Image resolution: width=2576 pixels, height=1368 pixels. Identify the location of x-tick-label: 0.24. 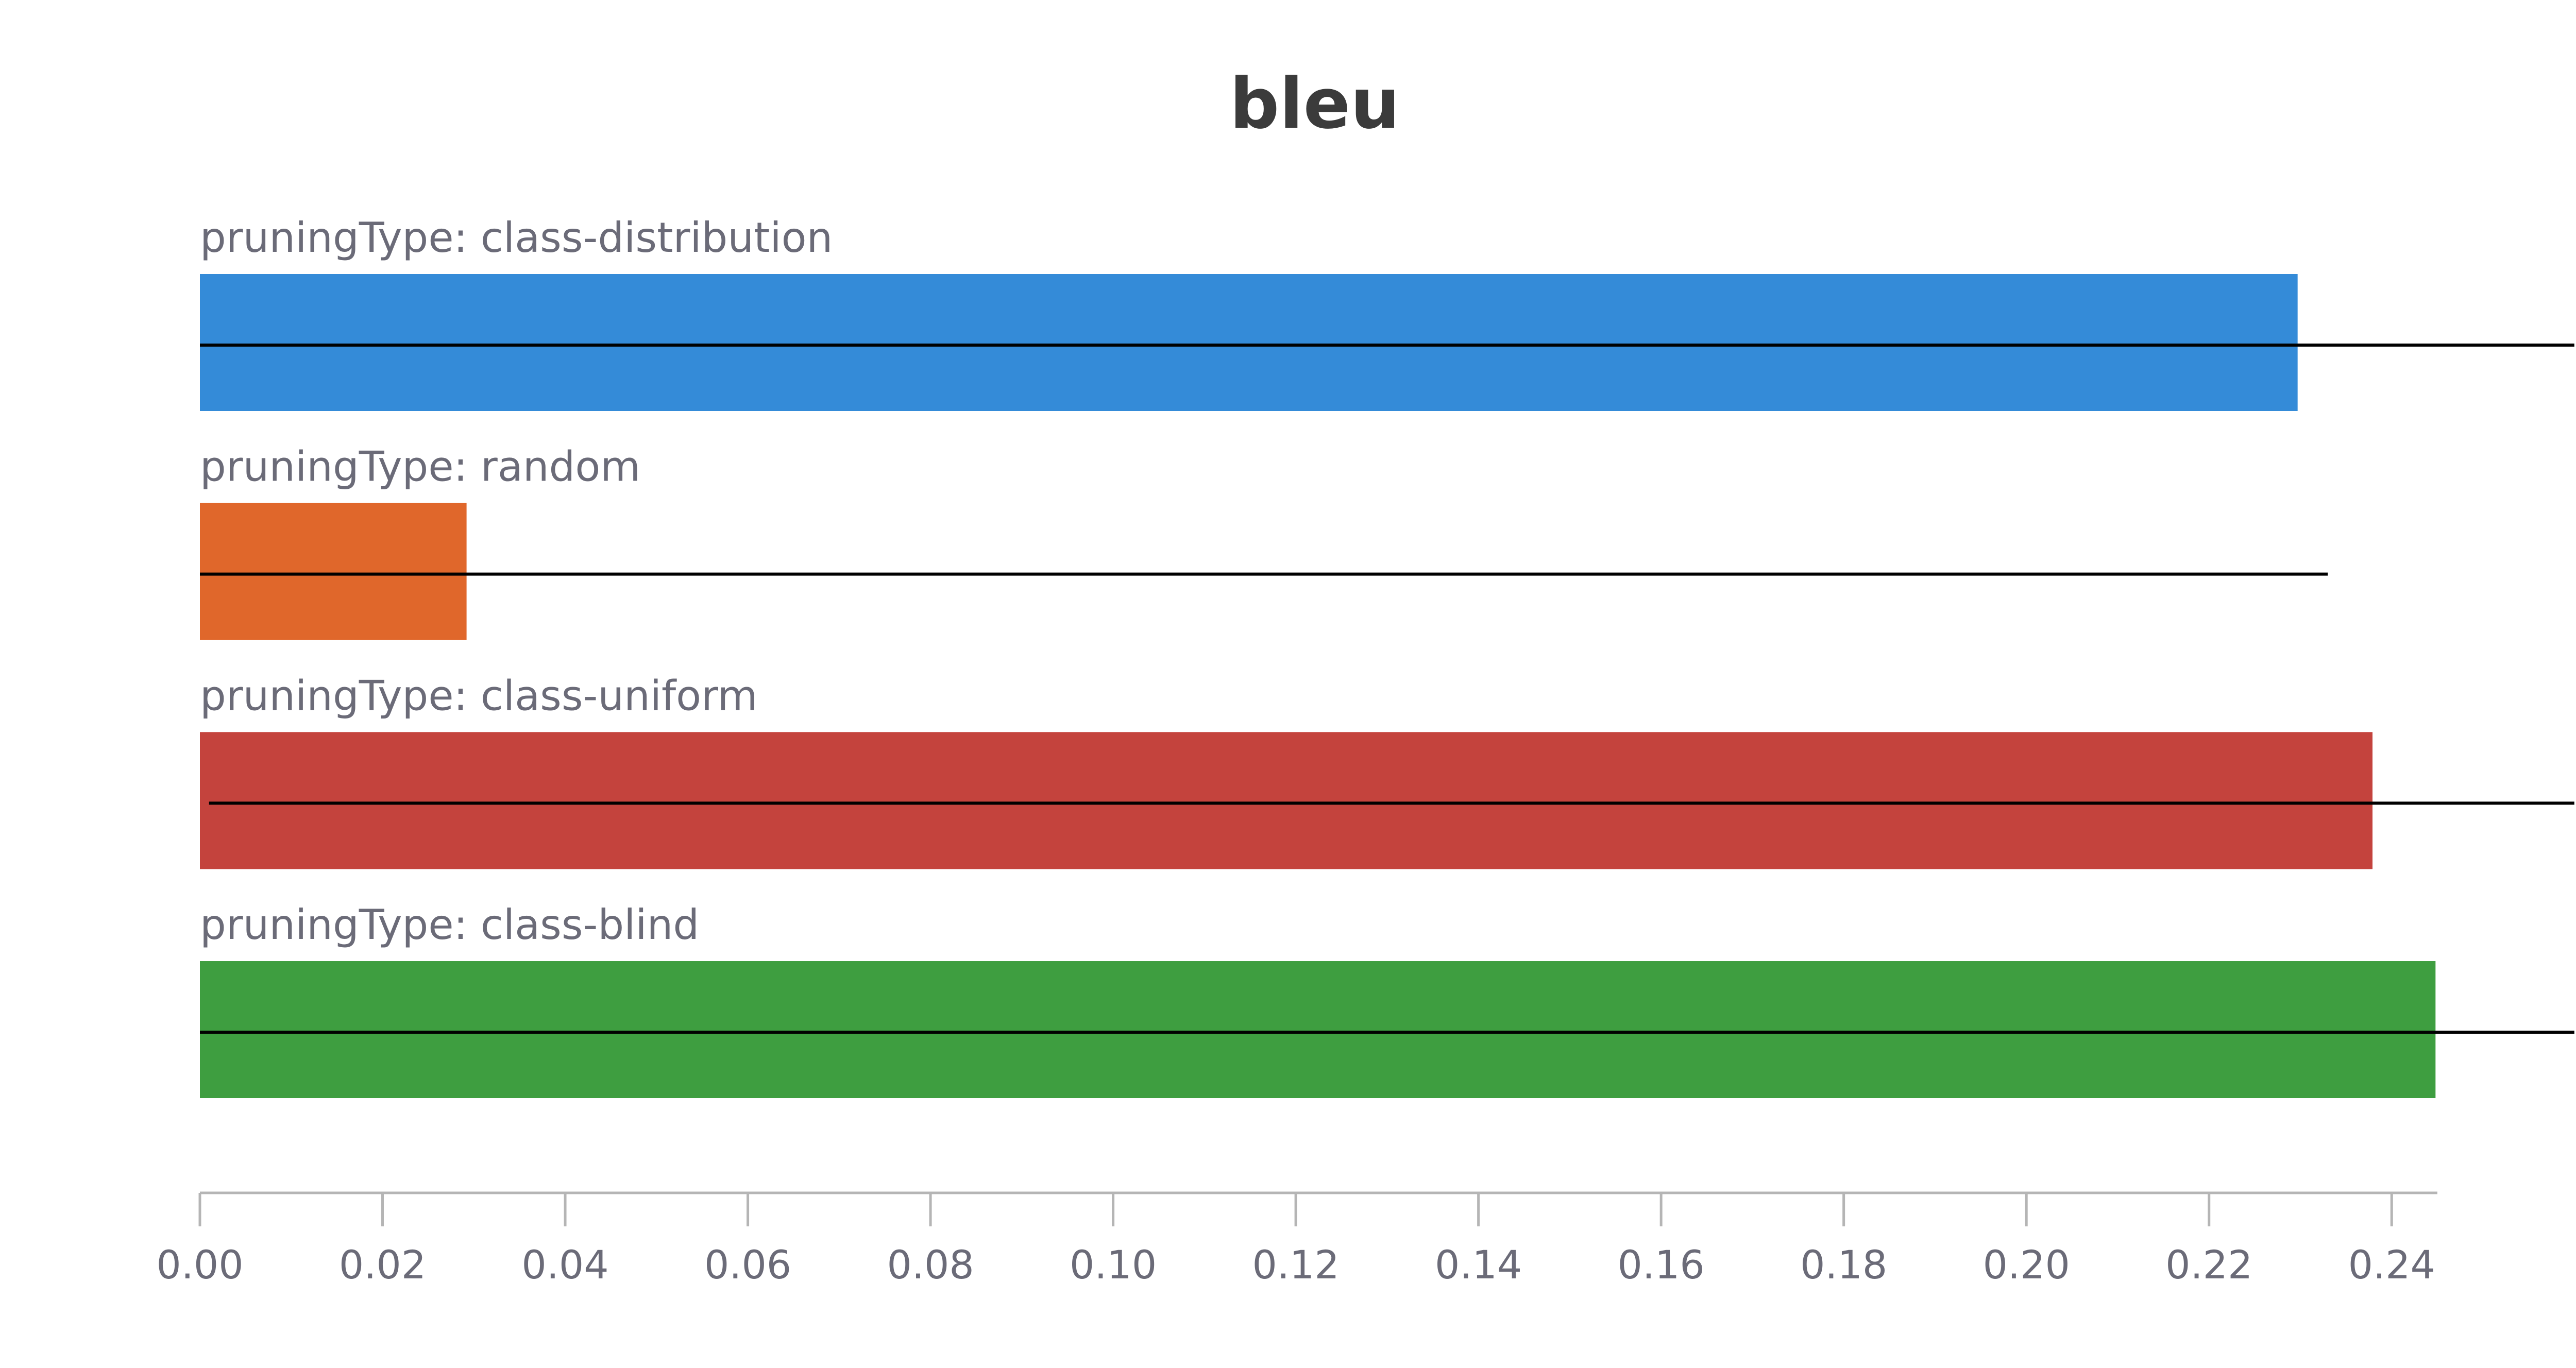
(2391, 1265).